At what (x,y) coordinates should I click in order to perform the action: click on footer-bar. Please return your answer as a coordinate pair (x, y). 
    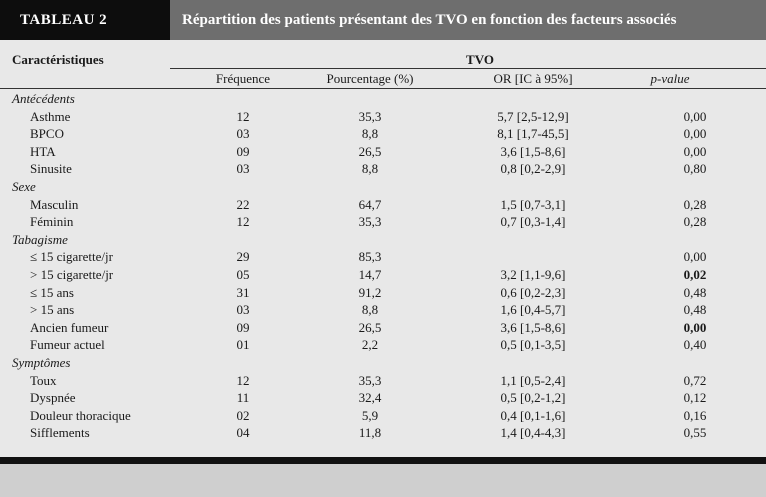
    Looking at the image, I should click on (383, 460).